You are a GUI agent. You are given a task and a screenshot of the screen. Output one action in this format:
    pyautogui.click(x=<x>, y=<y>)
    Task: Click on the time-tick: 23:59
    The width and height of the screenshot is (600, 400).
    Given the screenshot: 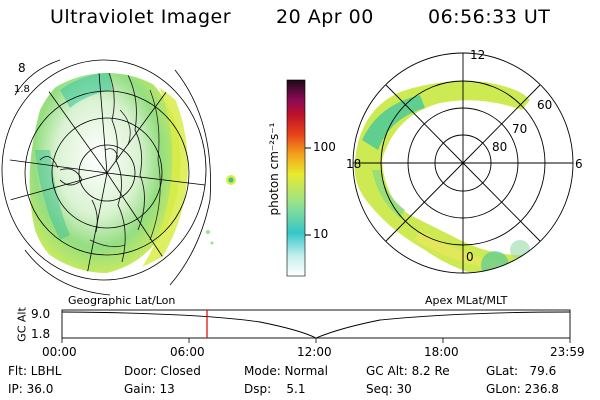 What is the action you would take?
    pyautogui.click(x=567, y=352)
    